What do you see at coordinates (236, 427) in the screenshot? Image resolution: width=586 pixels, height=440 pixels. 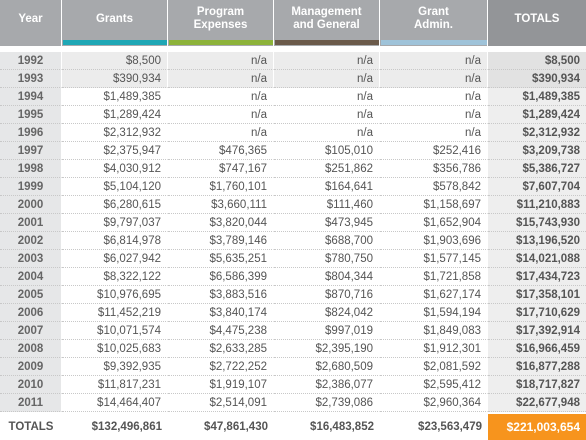 I see `total-cell: $47,861,430` at bounding box center [236, 427].